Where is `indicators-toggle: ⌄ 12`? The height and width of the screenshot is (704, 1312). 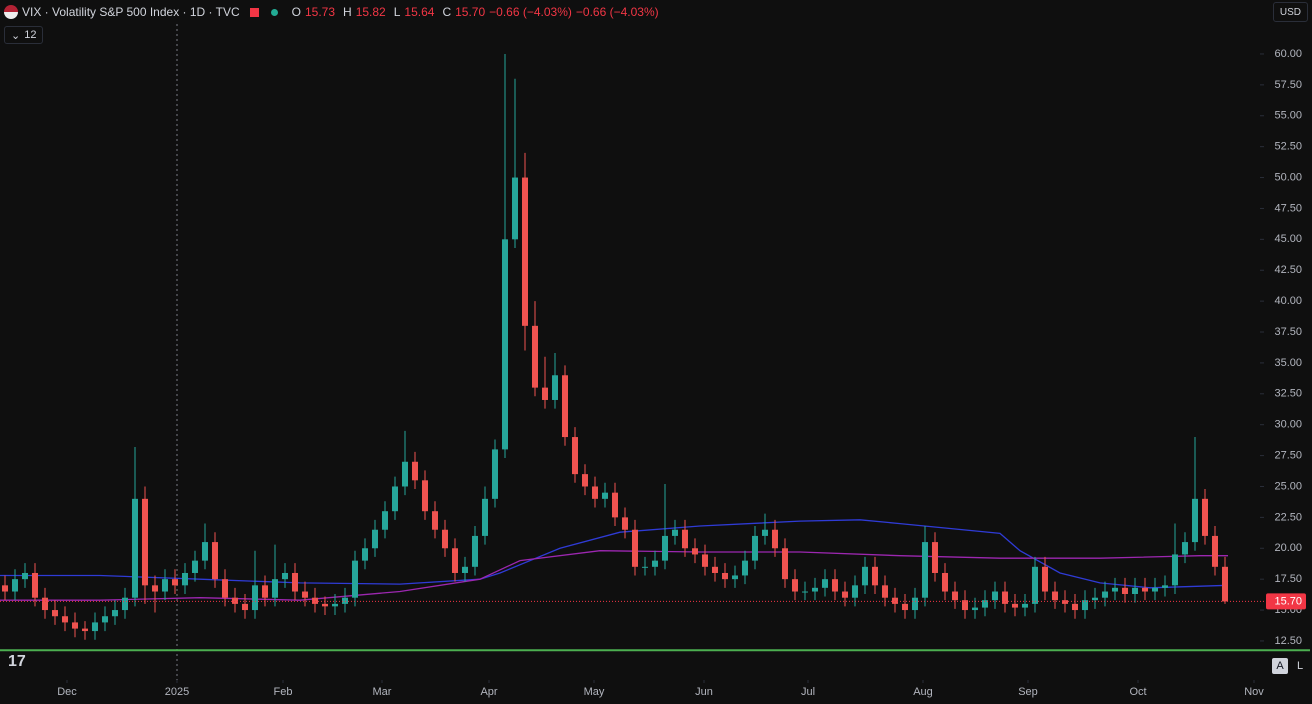
indicators-toggle: ⌄ 12 is located at coordinates (24, 35).